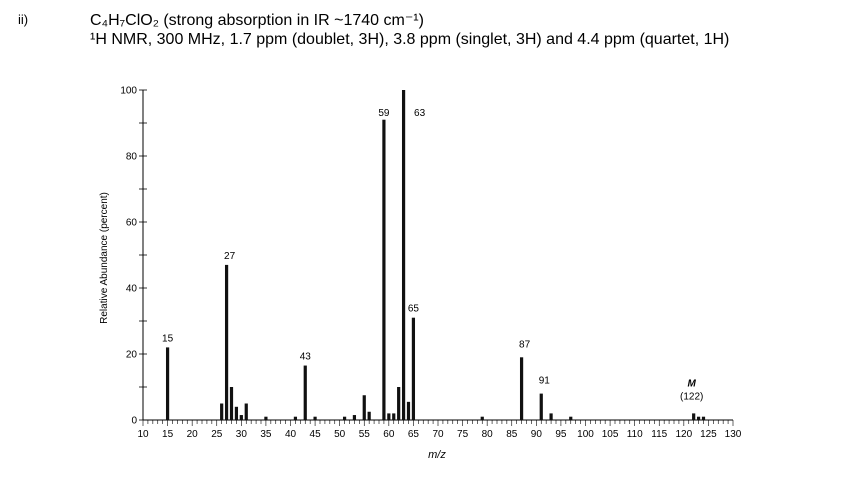 The height and width of the screenshot is (481, 859). Describe the element at coordinates (266, 434) in the screenshot. I see `x-tick-label: 35` at that location.